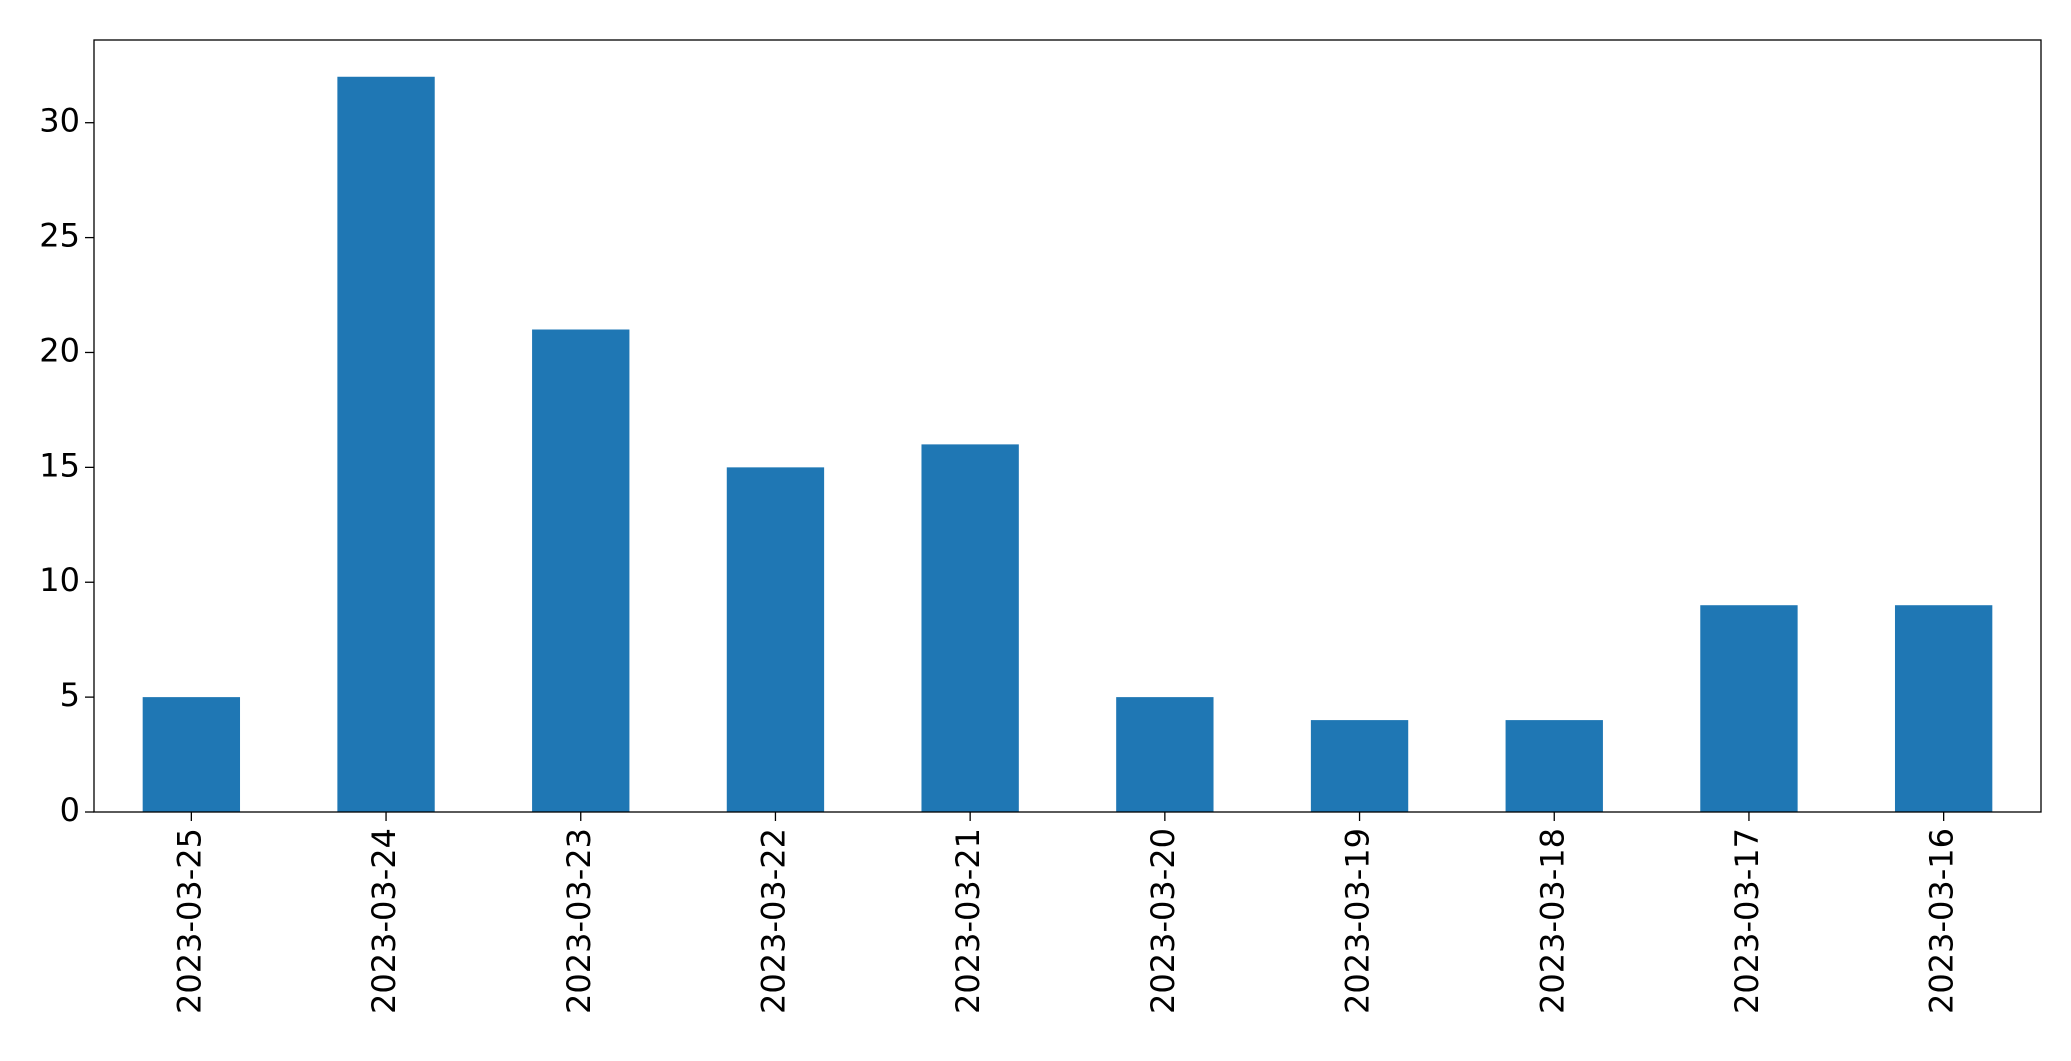  Describe the element at coordinates (189, 921) in the screenshot. I see `x-tick-label: 2023-03-25` at that location.